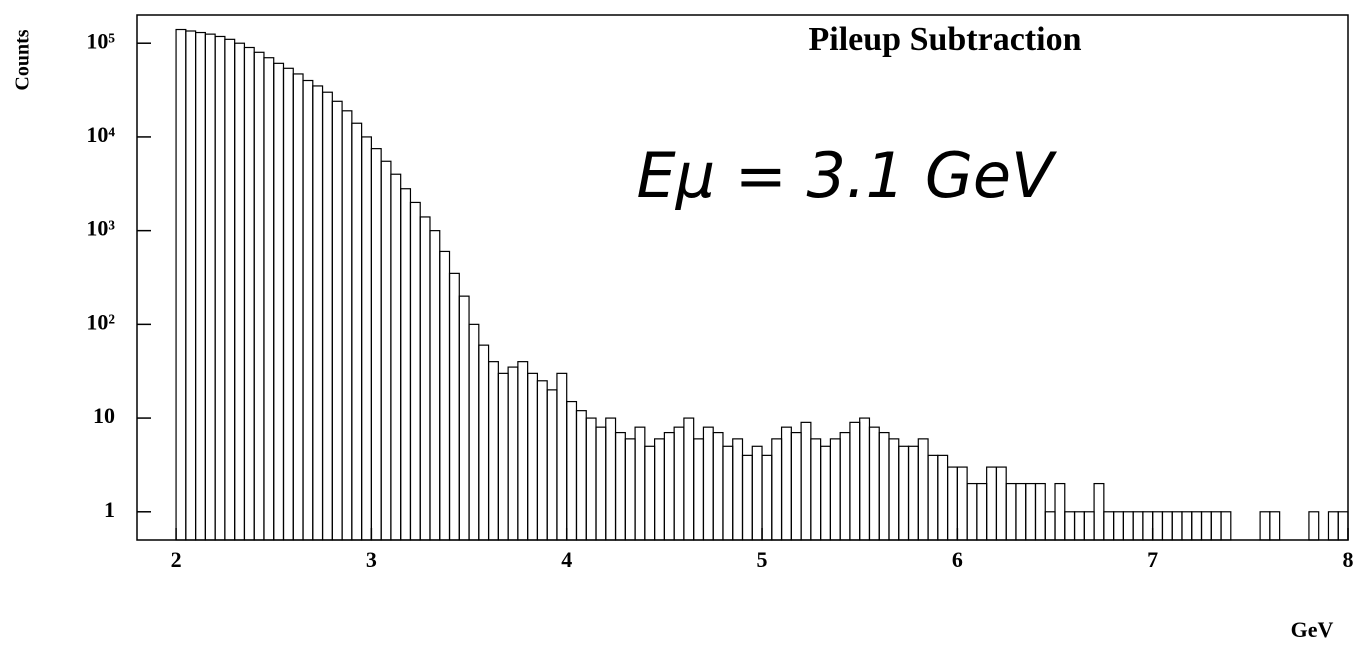  Describe the element at coordinates (1152, 559) in the screenshot. I see `x-tick-label: 7` at that location.